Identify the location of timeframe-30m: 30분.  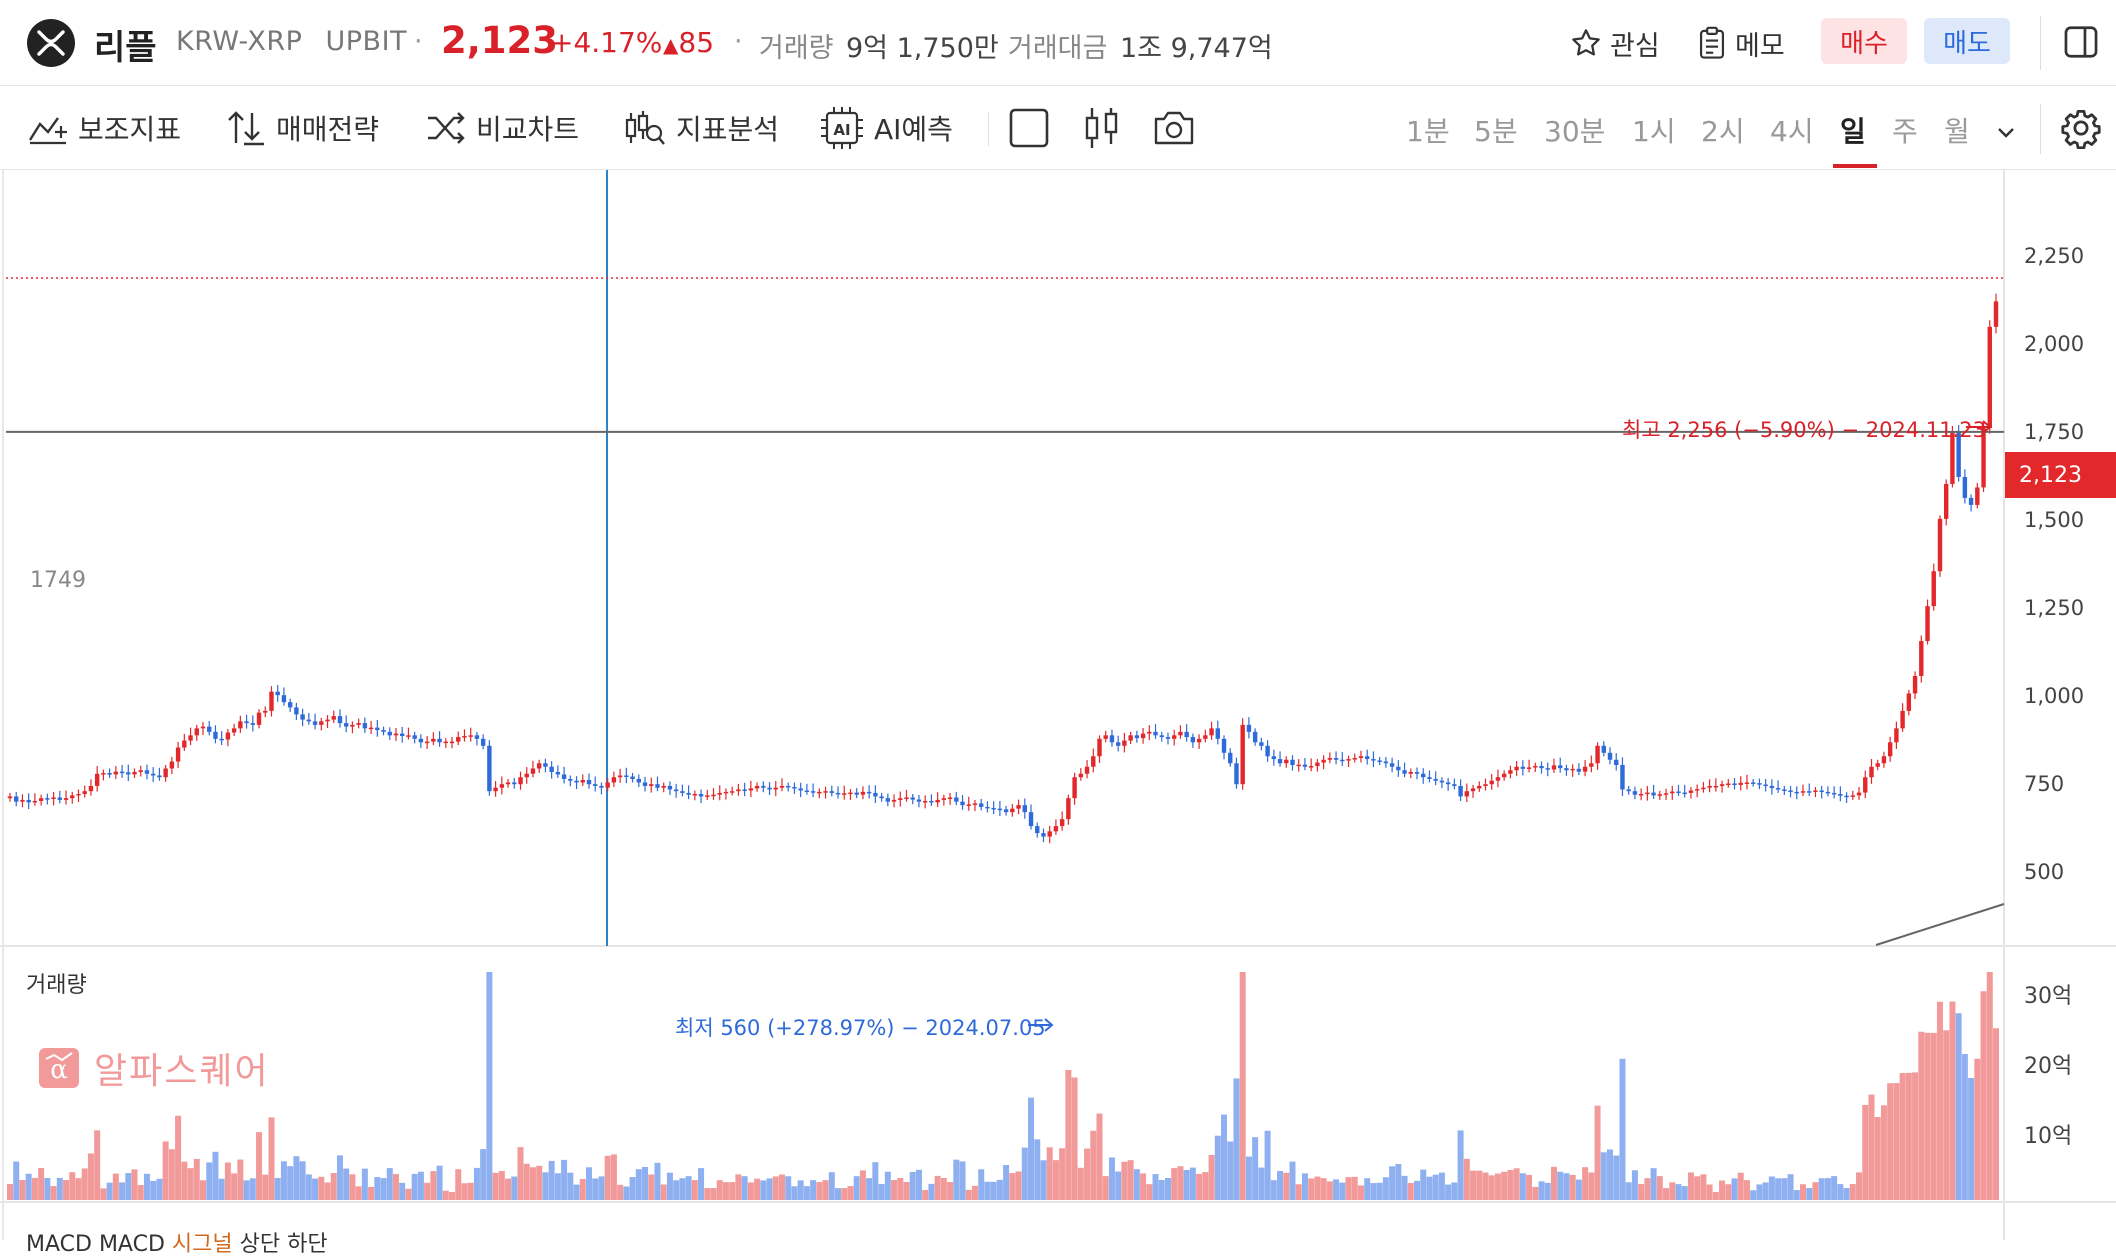
(1575, 131).